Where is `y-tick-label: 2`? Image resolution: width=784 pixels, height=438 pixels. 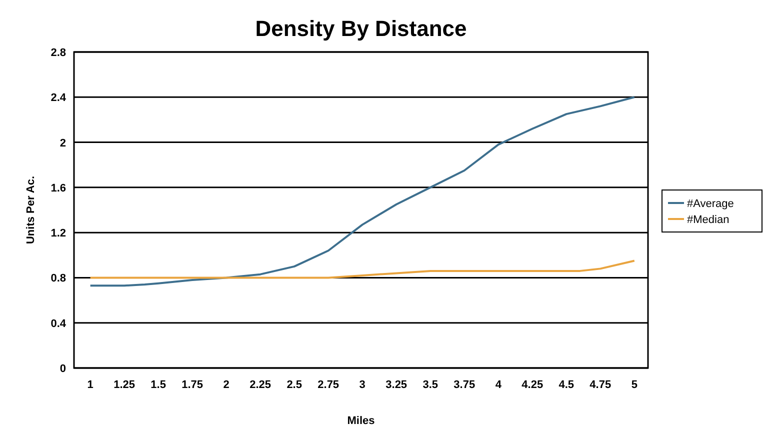
y-tick-label: 2 is located at coordinates (63, 143).